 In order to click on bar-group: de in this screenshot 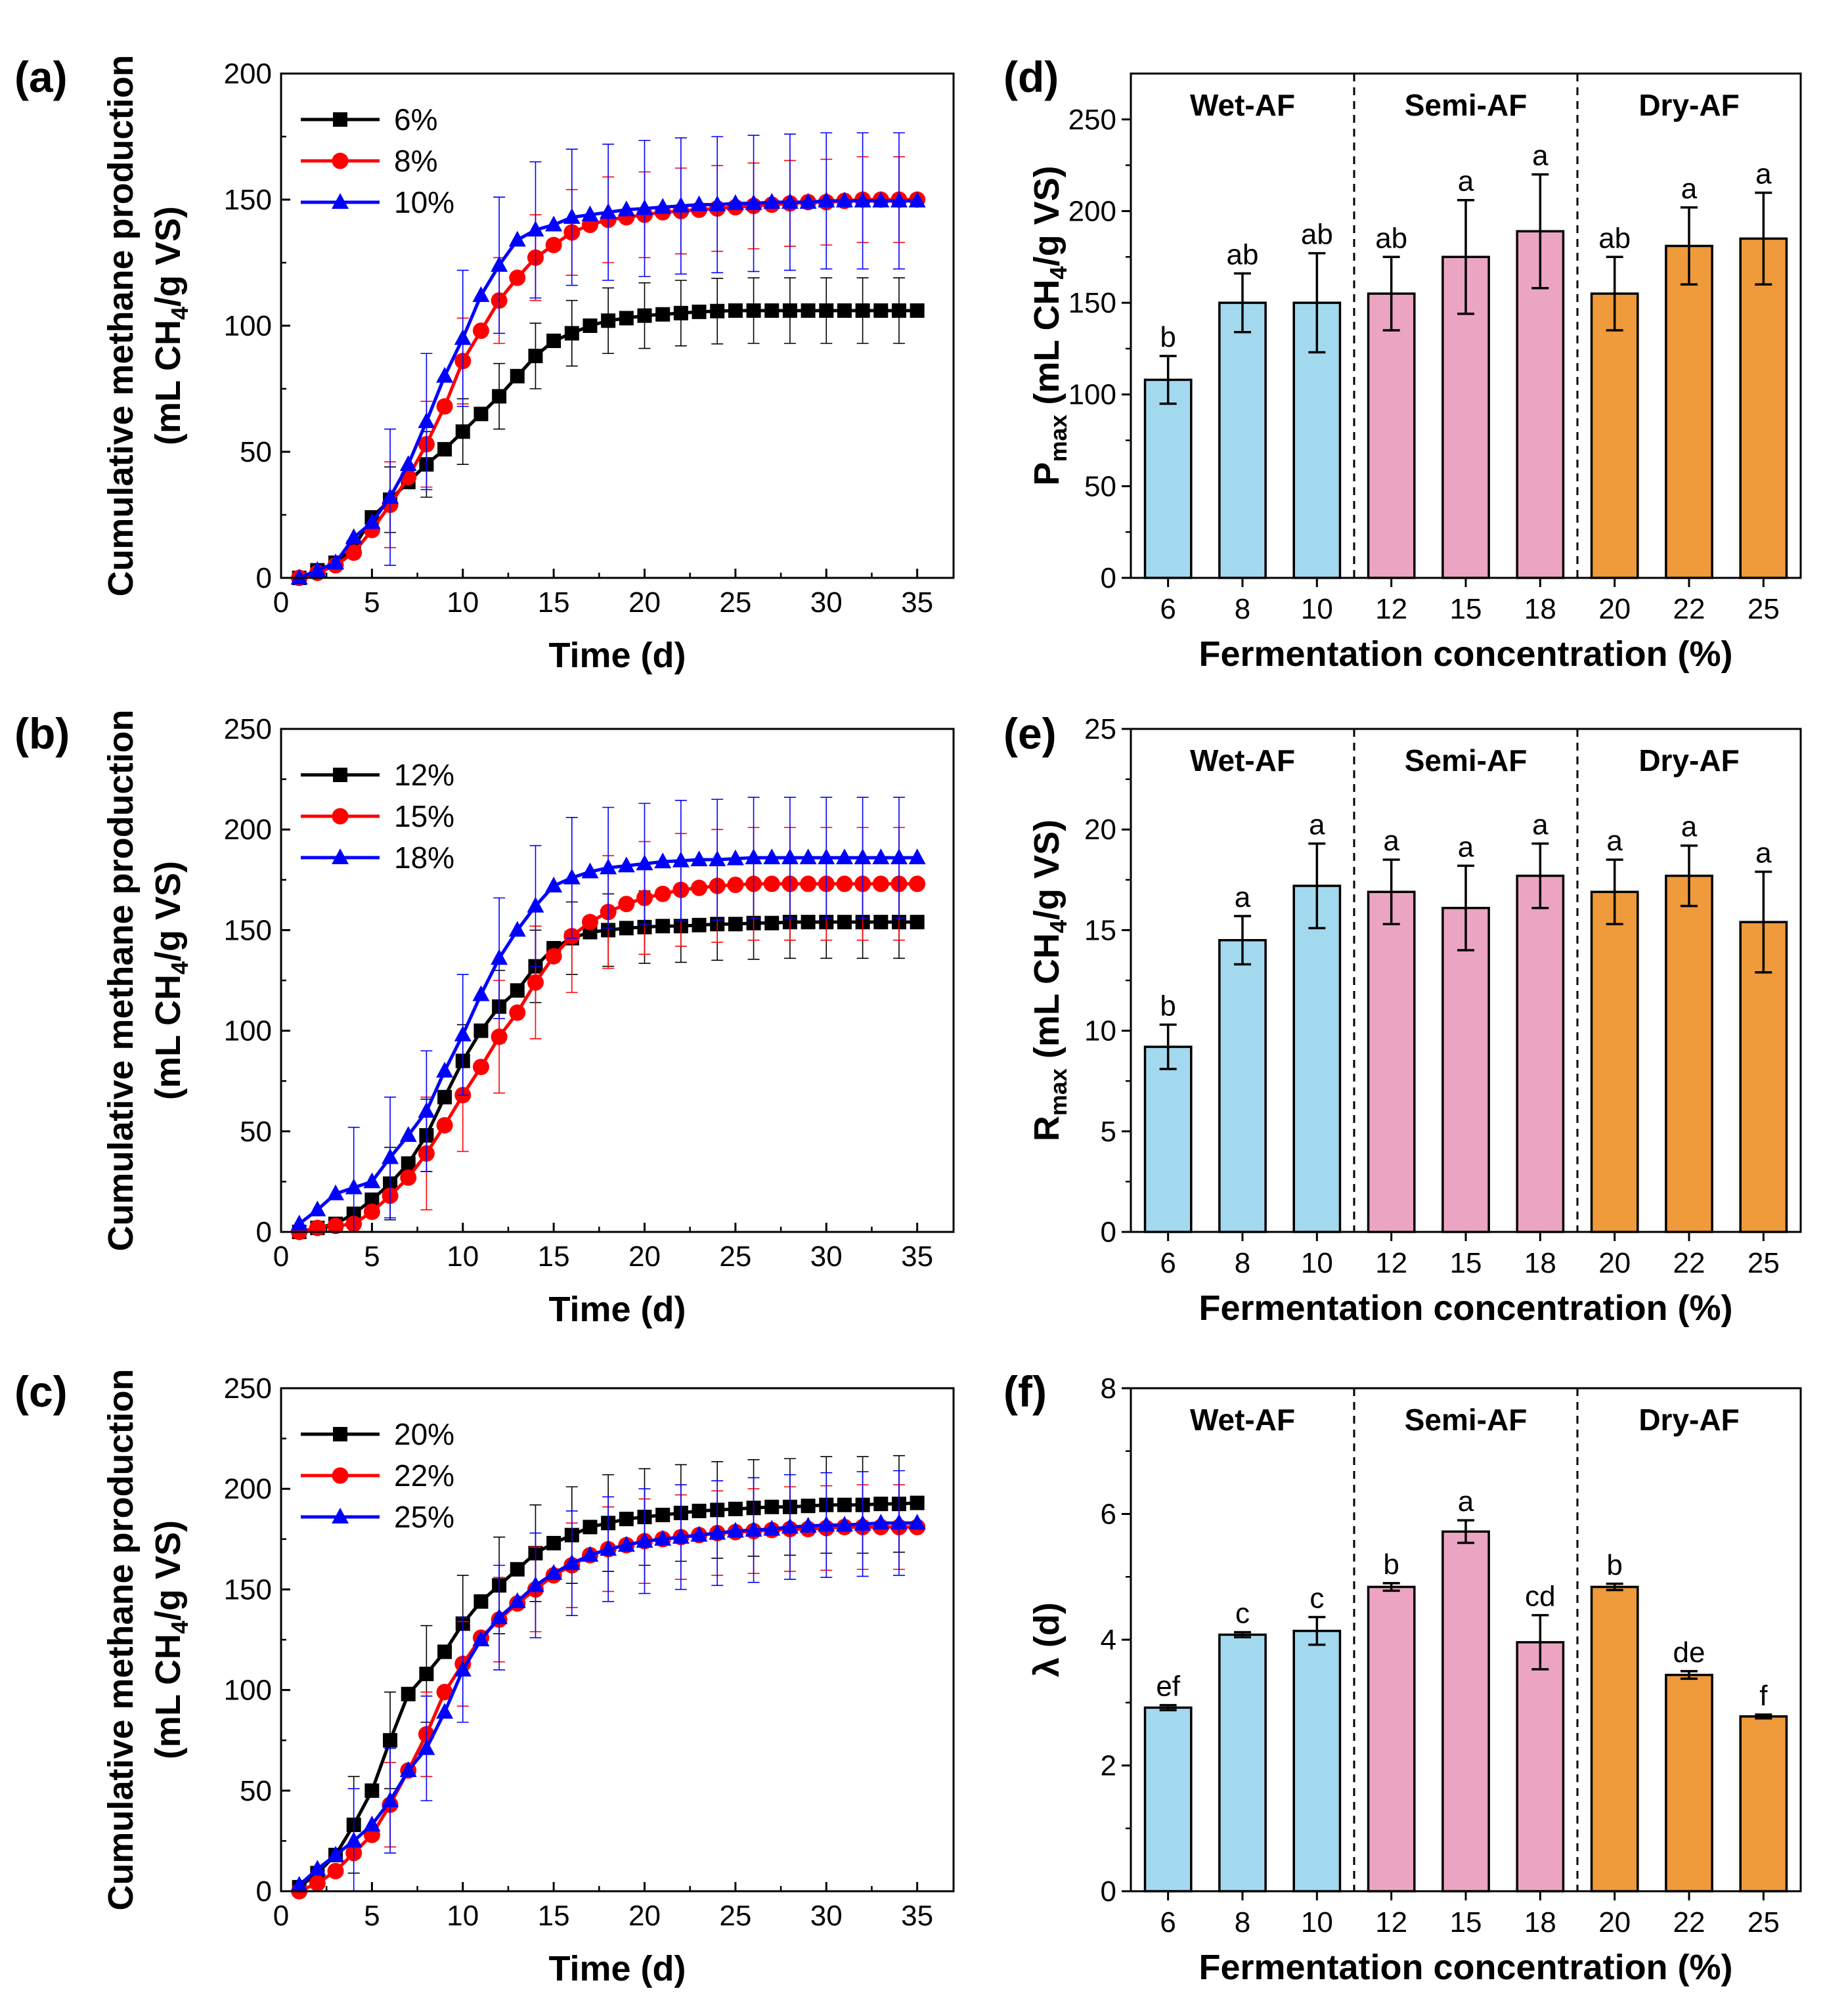, I will do `click(1689, 1764)`.